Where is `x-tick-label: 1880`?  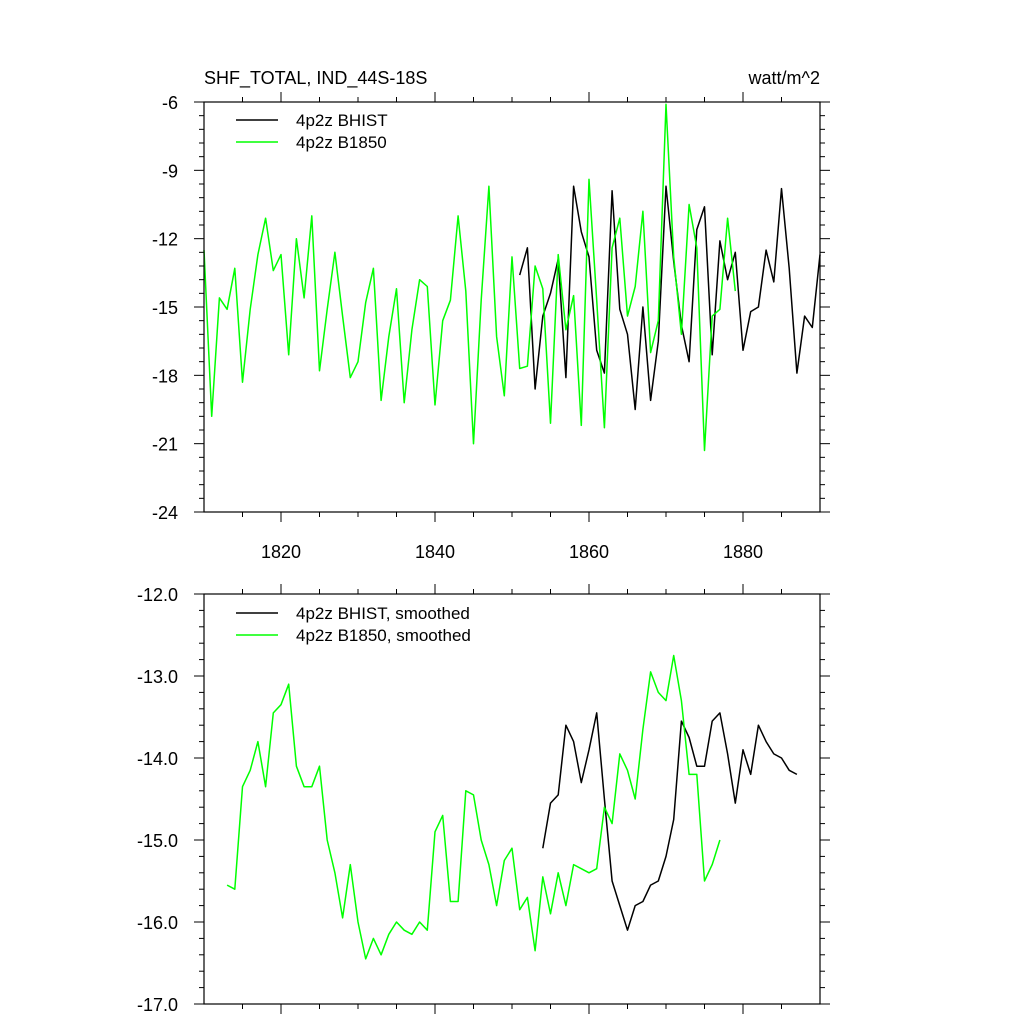
x-tick-label: 1880 is located at coordinates (743, 552).